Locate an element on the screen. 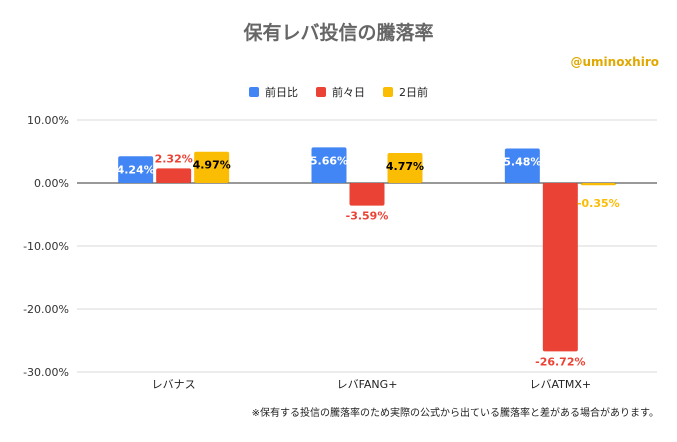 The height and width of the screenshot is (442, 677). legend-label-2: 2日前 is located at coordinates (413, 92).